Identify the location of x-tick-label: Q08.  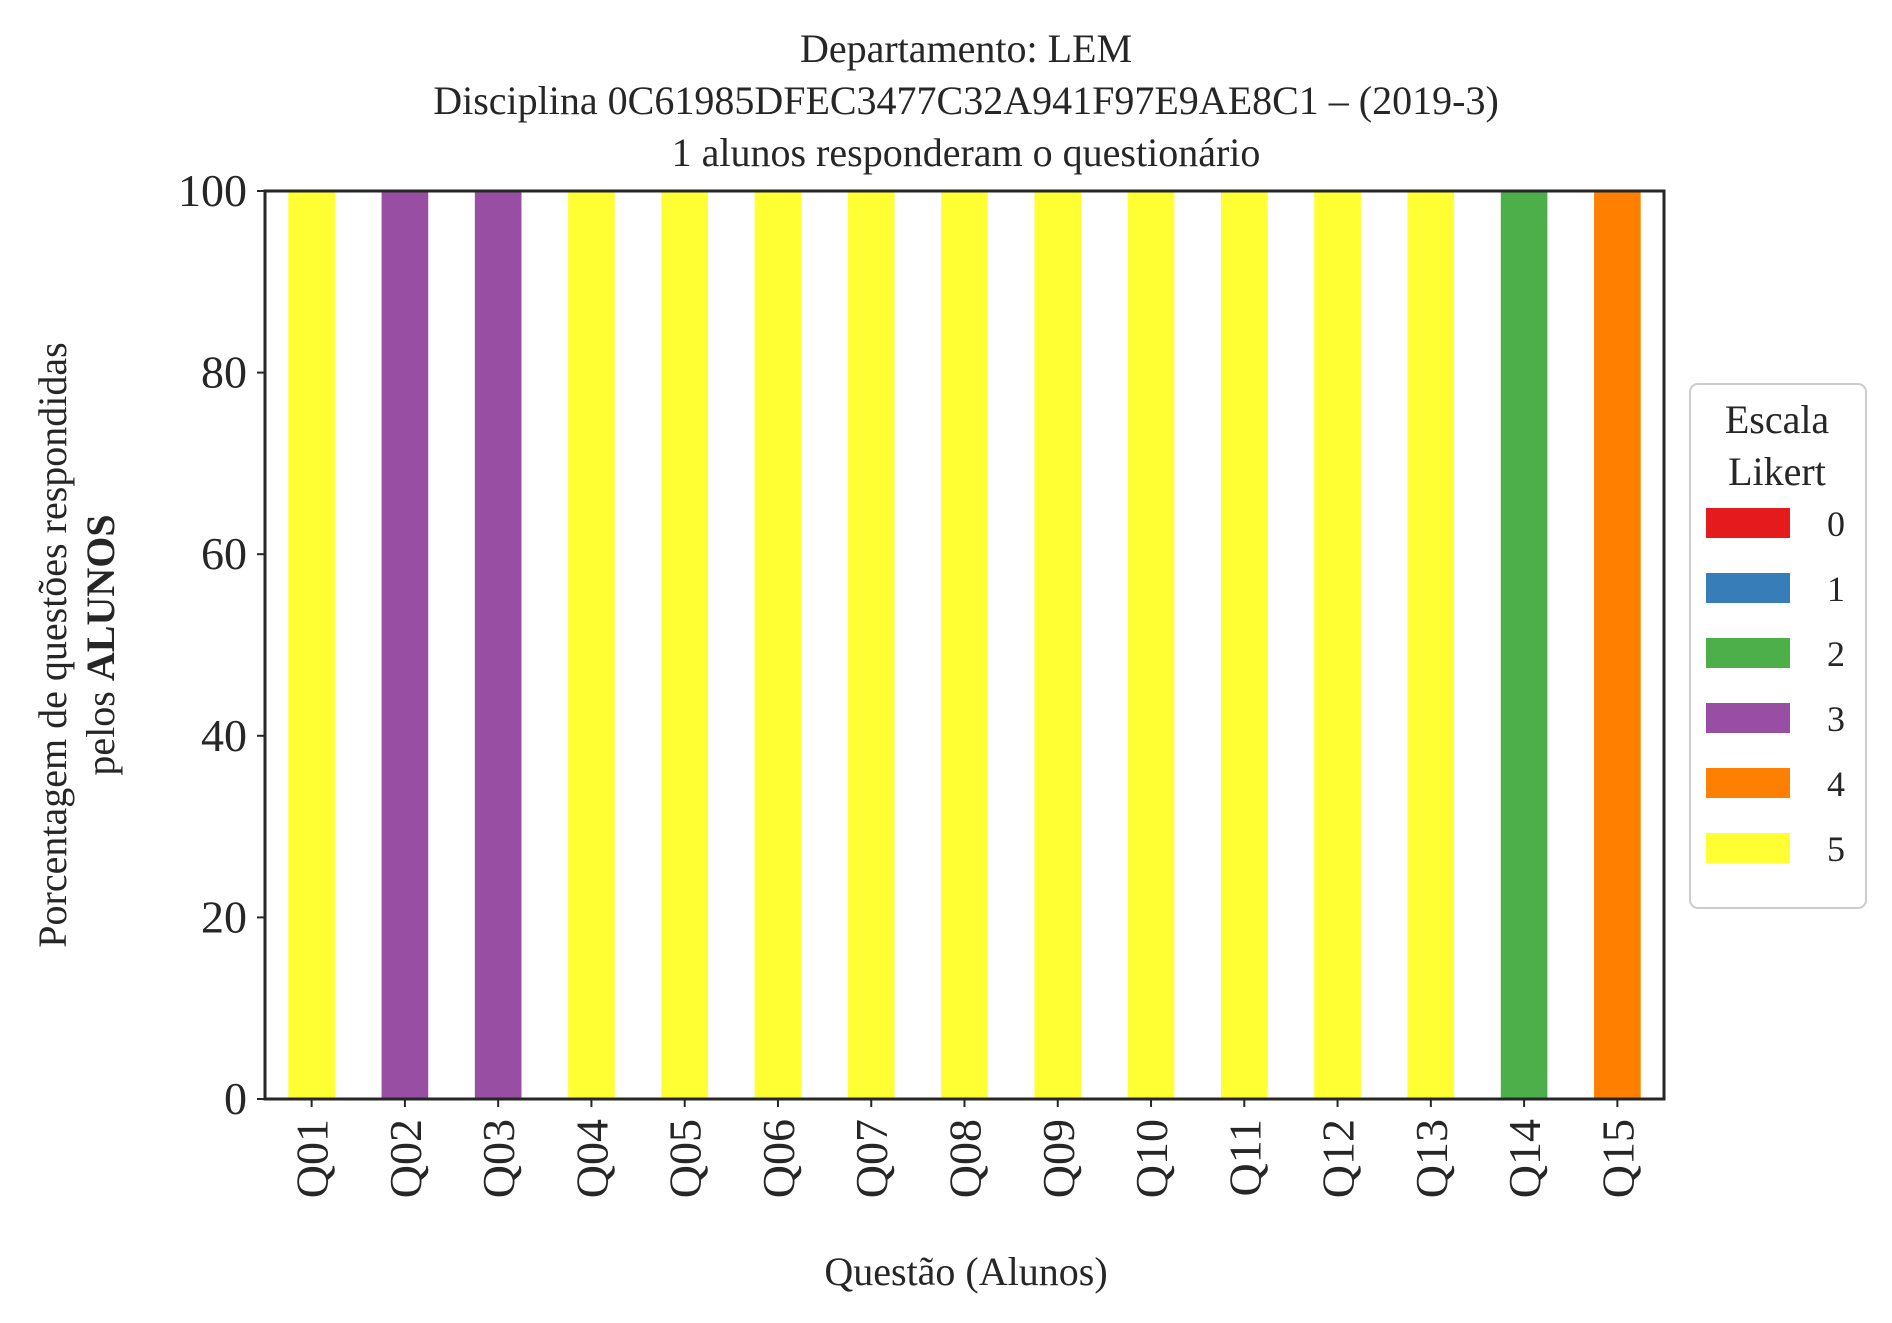
(965, 1158).